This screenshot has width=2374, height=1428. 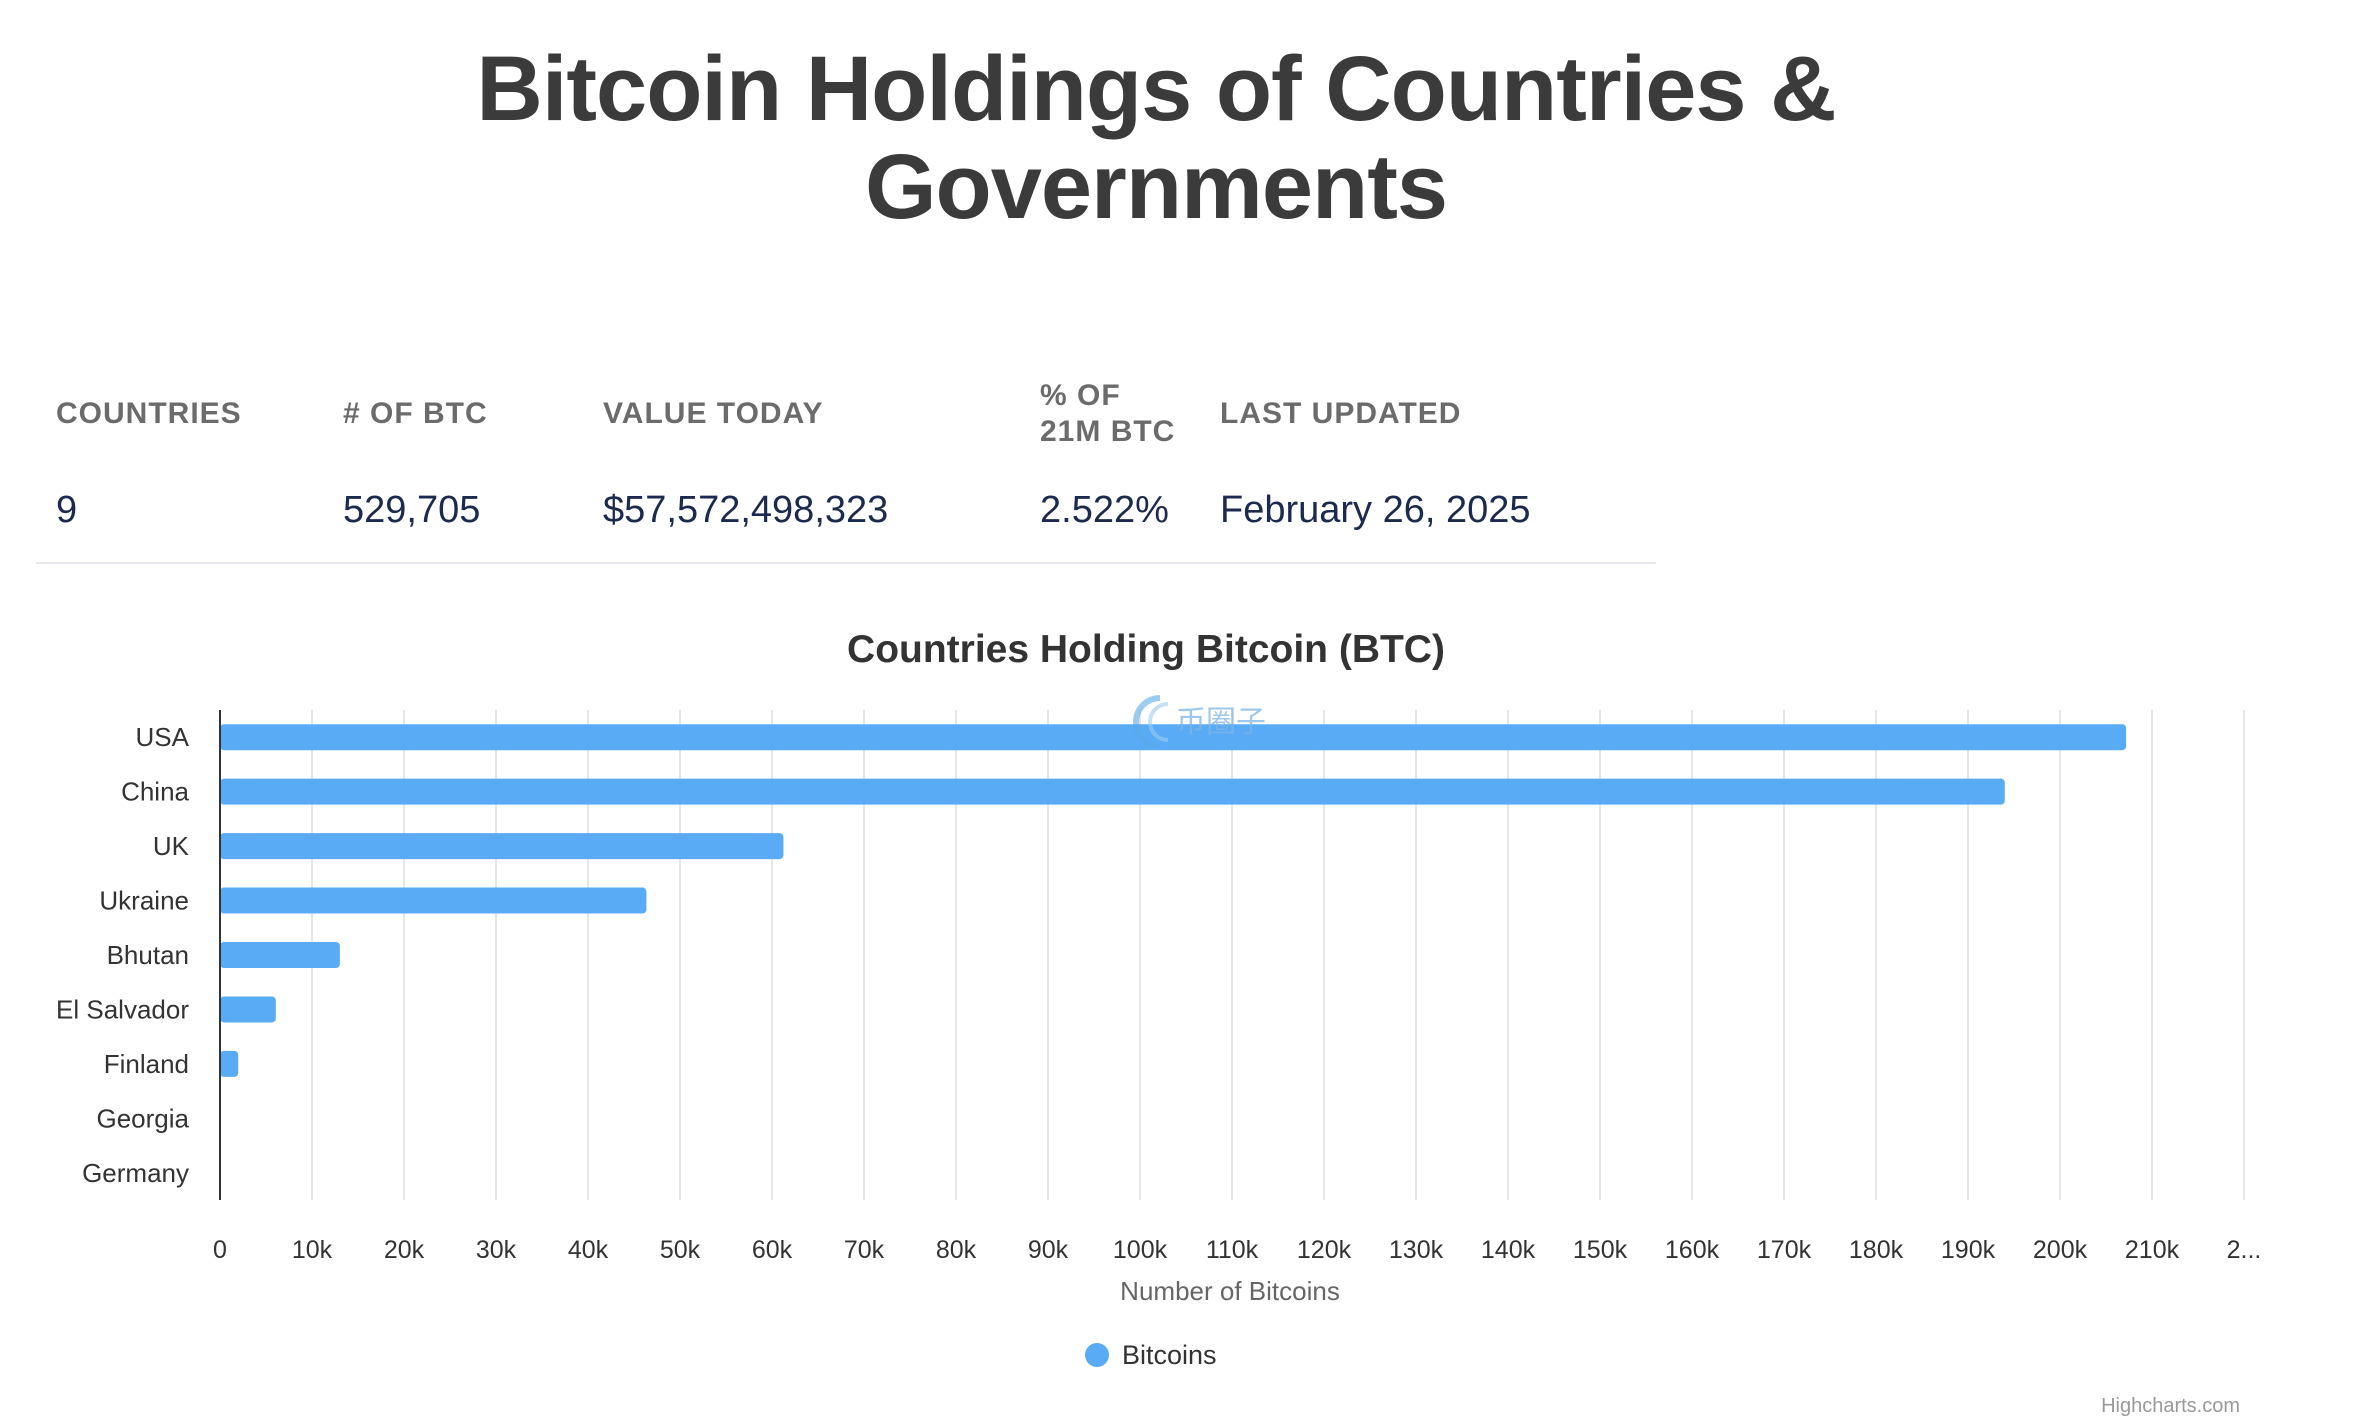 I want to click on x-tick-label: 150k, so click(x=1600, y=1250).